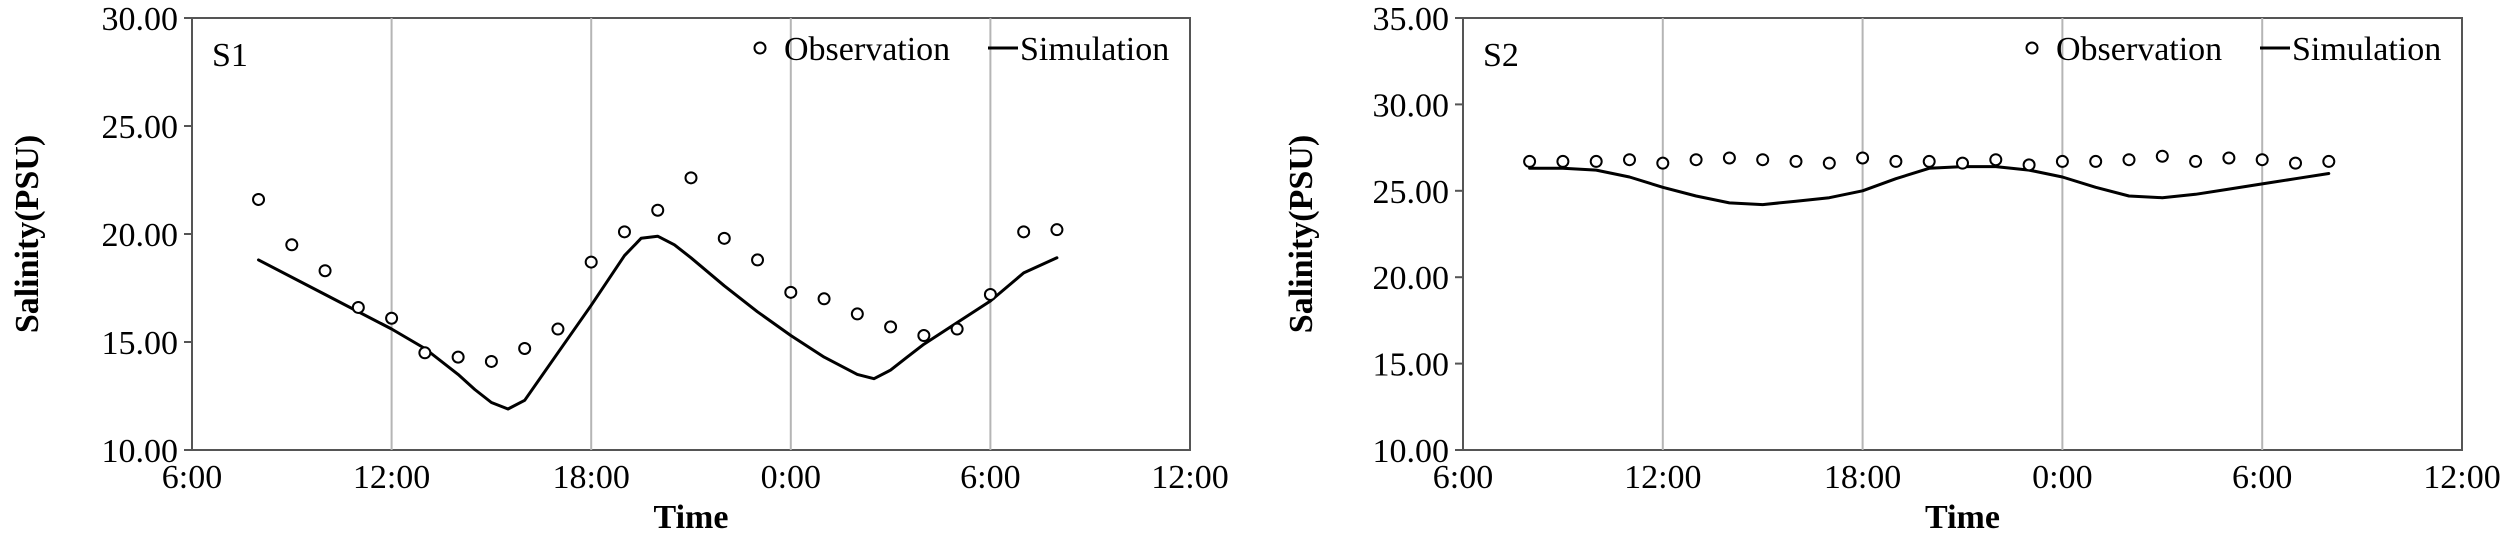 Image resolution: width=2500 pixels, height=535 pixels. Describe the element at coordinates (1411, 19) in the screenshot. I see `y-tick-label: 35.00` at that location.